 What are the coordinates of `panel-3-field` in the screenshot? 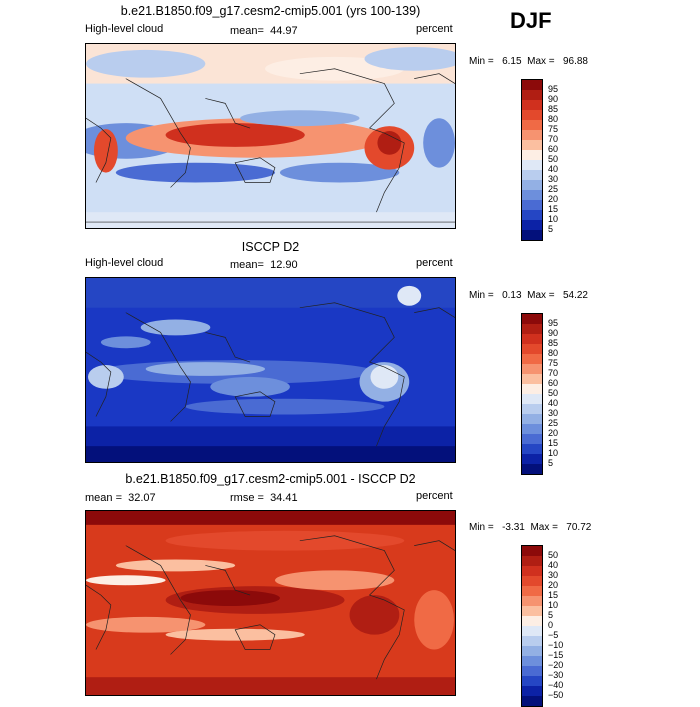 It's located at (270, 603).